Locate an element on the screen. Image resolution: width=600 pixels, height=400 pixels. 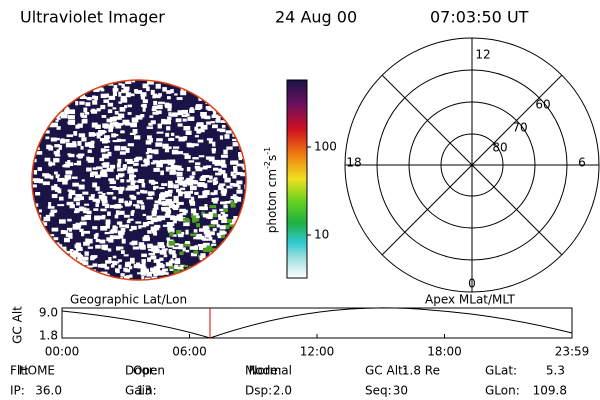
right-map-label: Apex MLat/MLT is located at coordinates (470, 300).